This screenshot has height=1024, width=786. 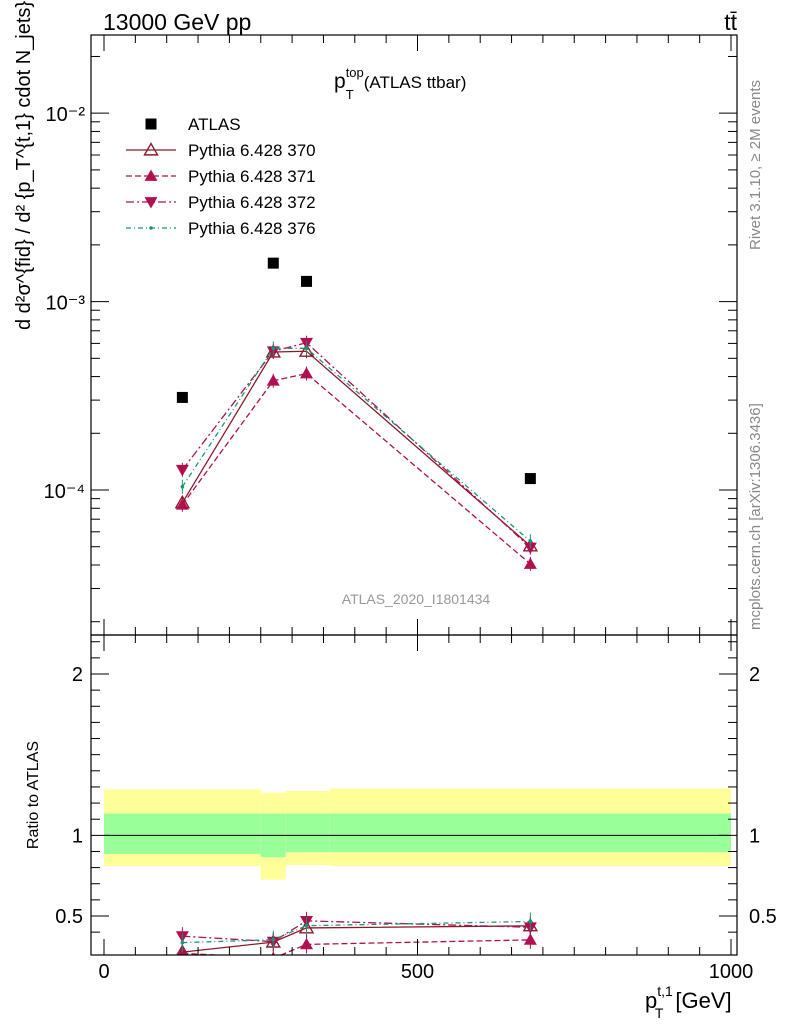 I want to click on legend-label: Pythia 6.428 370, so click(x=252, y=150).